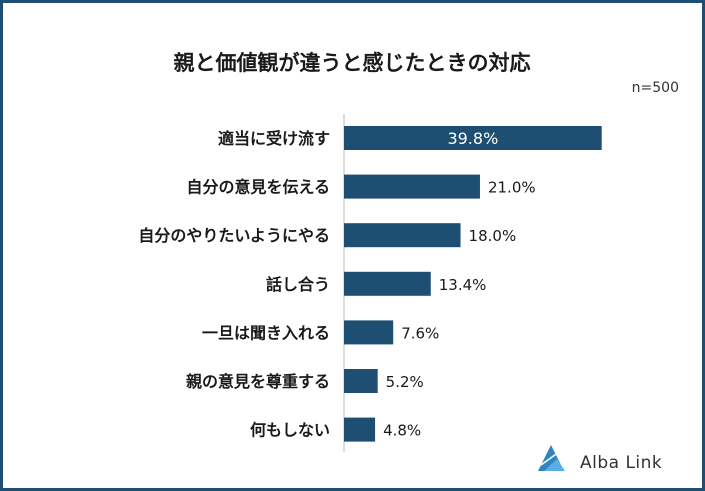 This screenshot has height=491, width=705. What do you see at coordinates (274, 138) in the screenshot?
I see `category-label: 適当に受け流す` at bounding box center [274, 138].